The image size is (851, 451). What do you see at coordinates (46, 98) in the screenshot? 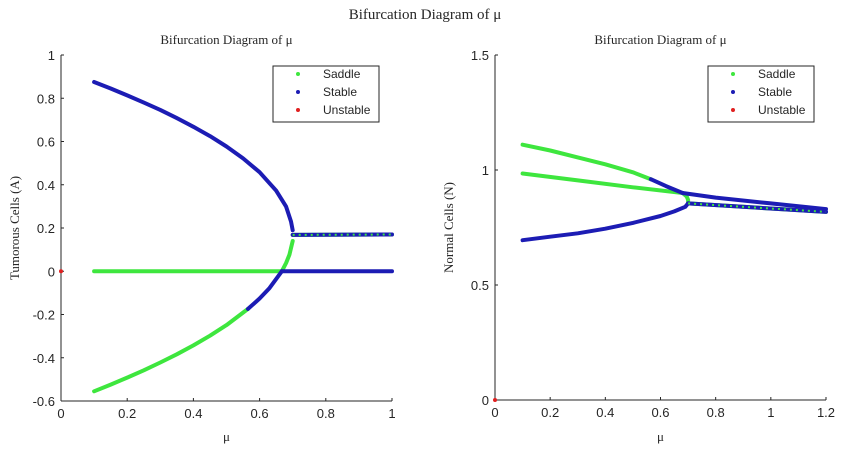
I see `y-tick-label: 0.8` at bounding box center [46, 98].